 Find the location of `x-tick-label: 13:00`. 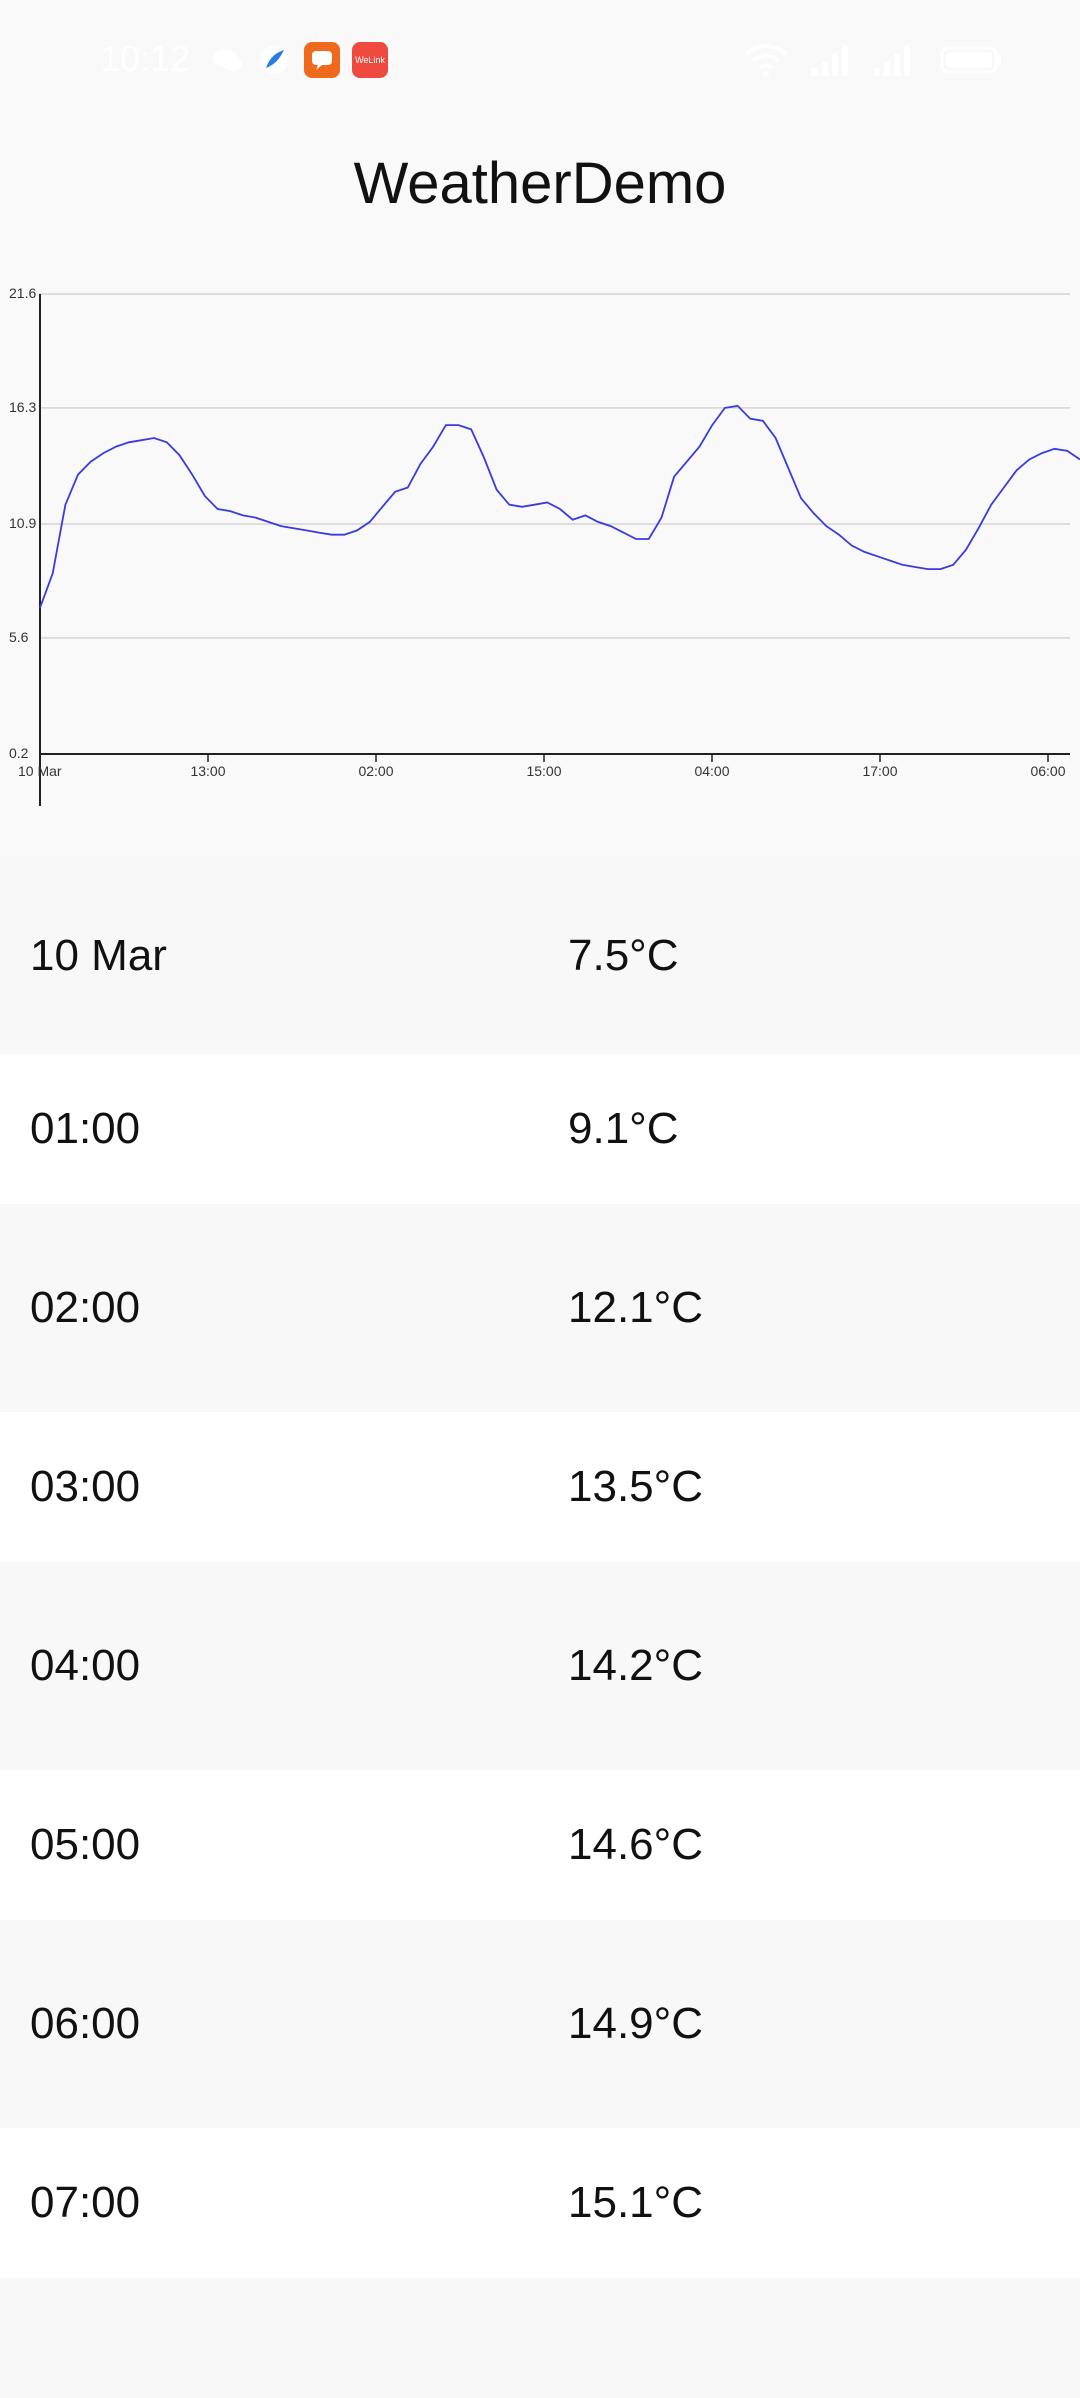

x-tick-label: 13:00 is located at coordinates (207, 771).